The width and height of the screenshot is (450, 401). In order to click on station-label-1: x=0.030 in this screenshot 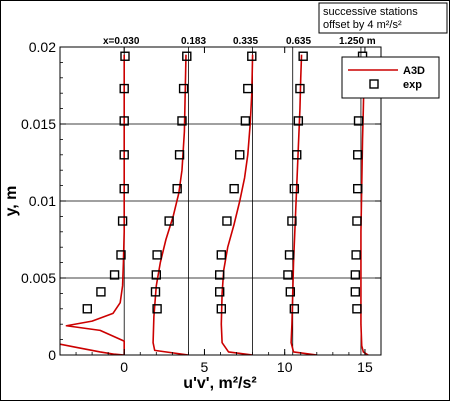, I will do `click(121, 41)`.